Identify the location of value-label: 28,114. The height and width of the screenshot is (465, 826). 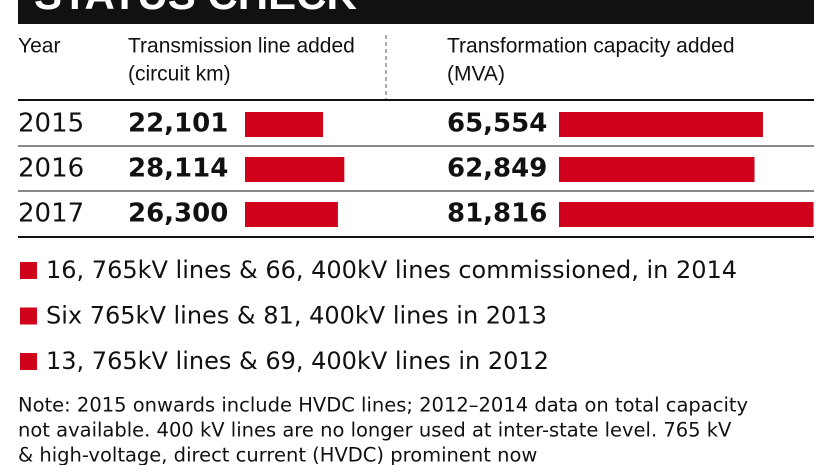
(178, 169).